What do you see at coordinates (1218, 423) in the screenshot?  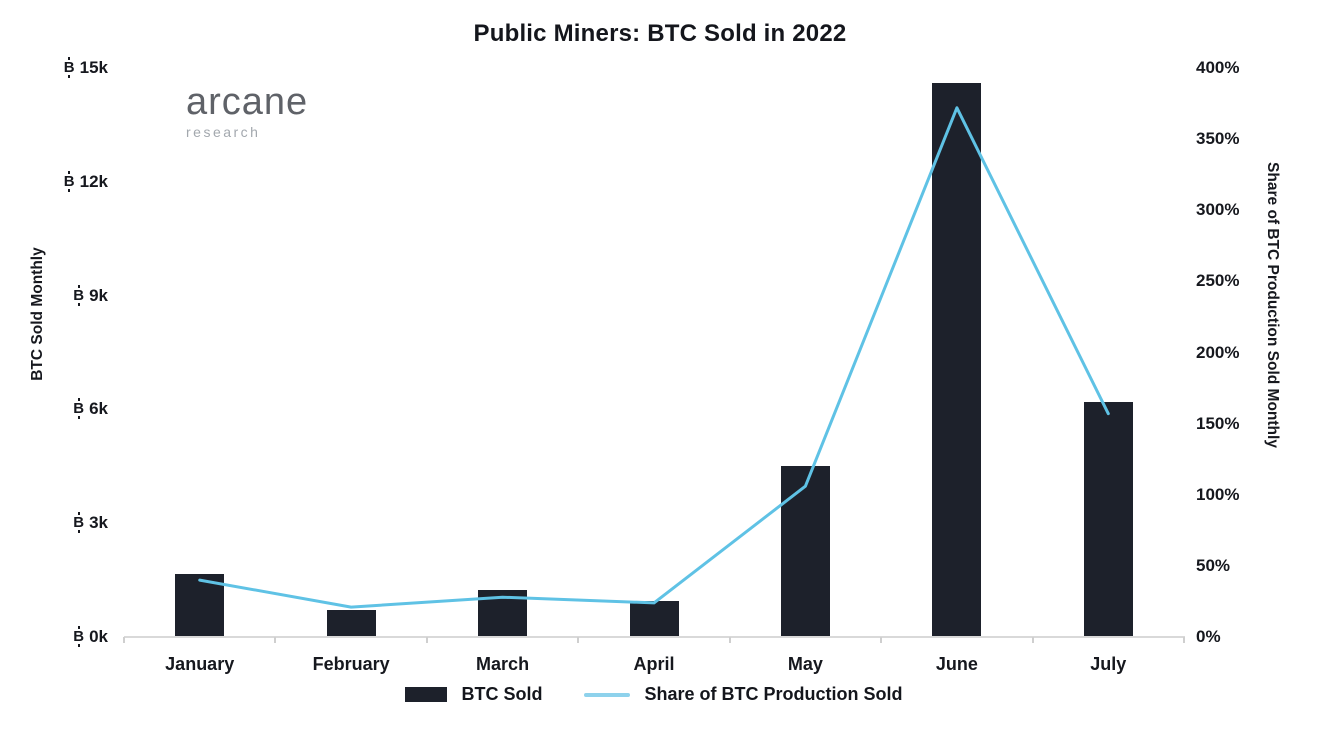 I see `y-tick-right: 150%` at bounding box center [1218, 423].